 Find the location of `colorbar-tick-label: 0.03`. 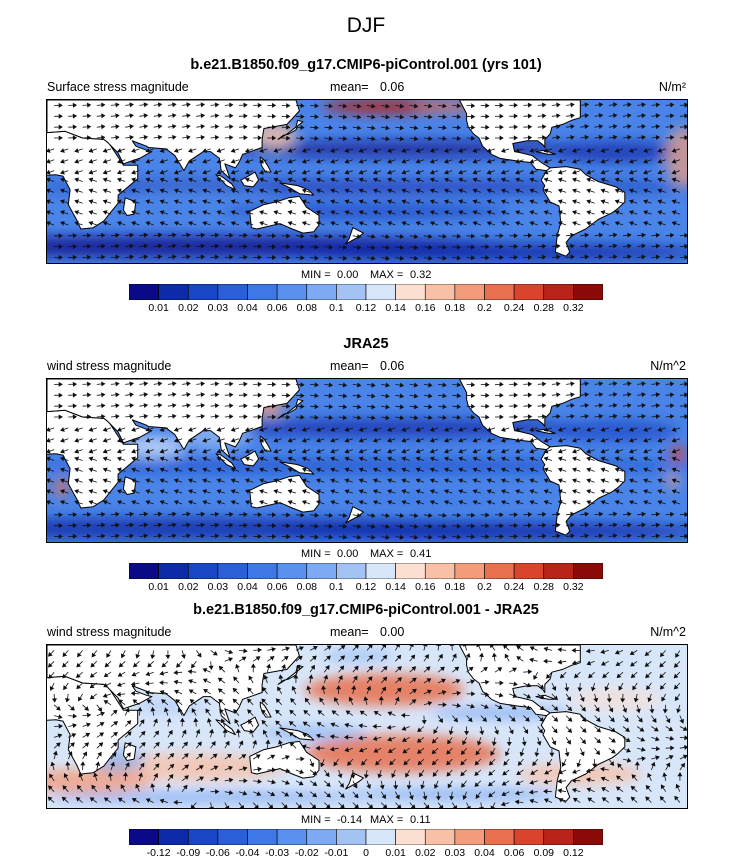

colorbar-tick-label: 0.03 is located at coordinates (218, 587).